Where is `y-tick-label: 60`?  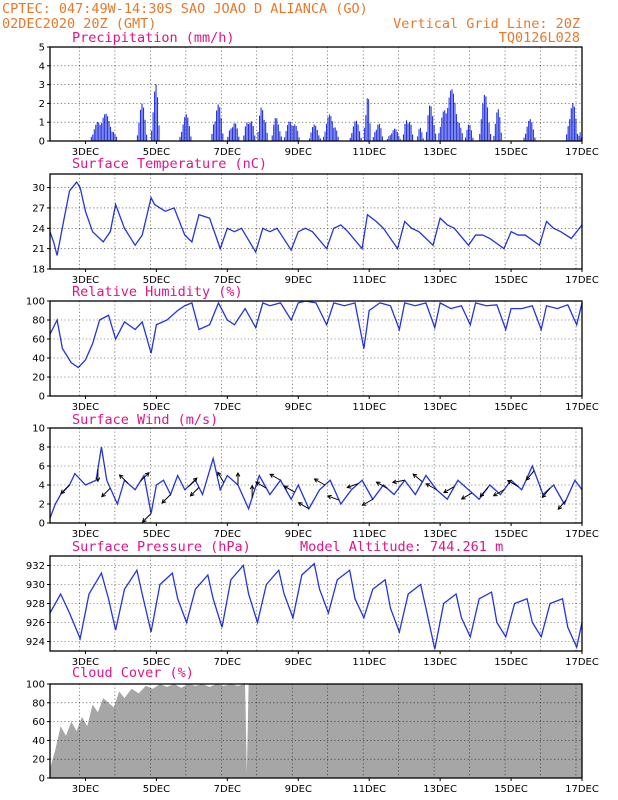 y-tick-label: 60 is located at coordinates (38, 340).